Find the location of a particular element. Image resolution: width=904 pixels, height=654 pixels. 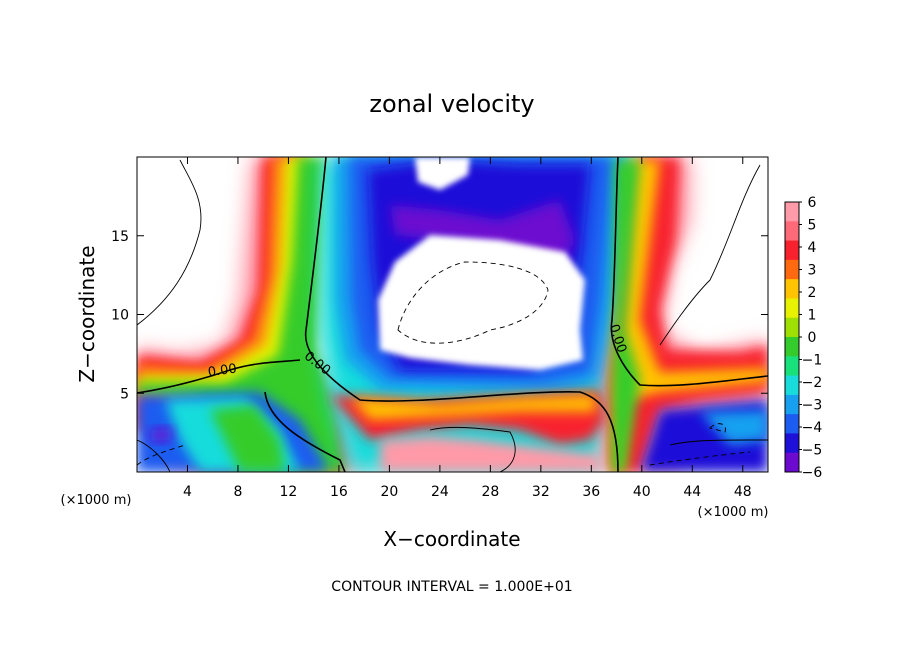

contour-label: 0.00 is located at coordinates (222, 370).